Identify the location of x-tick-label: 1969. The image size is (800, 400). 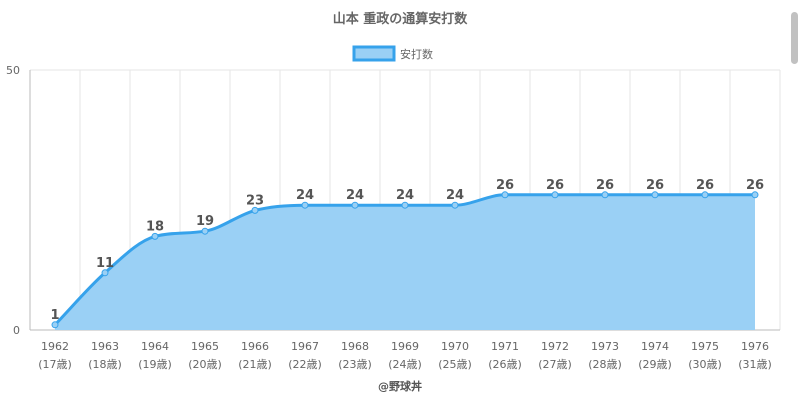
(405, 346).